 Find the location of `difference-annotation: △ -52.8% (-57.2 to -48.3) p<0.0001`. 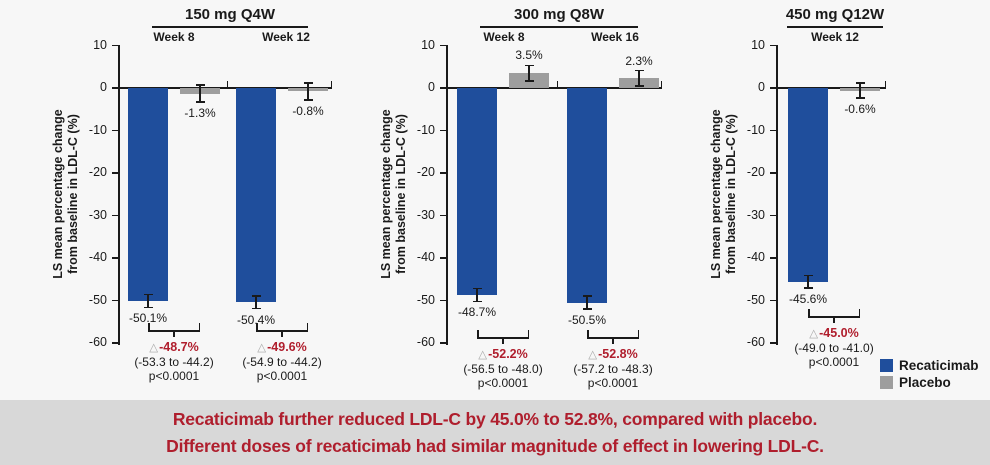

difference-annotation: △ -52.8% (-57.2 to -48.3) p<0.0001 is located at coordinates (613, 368).